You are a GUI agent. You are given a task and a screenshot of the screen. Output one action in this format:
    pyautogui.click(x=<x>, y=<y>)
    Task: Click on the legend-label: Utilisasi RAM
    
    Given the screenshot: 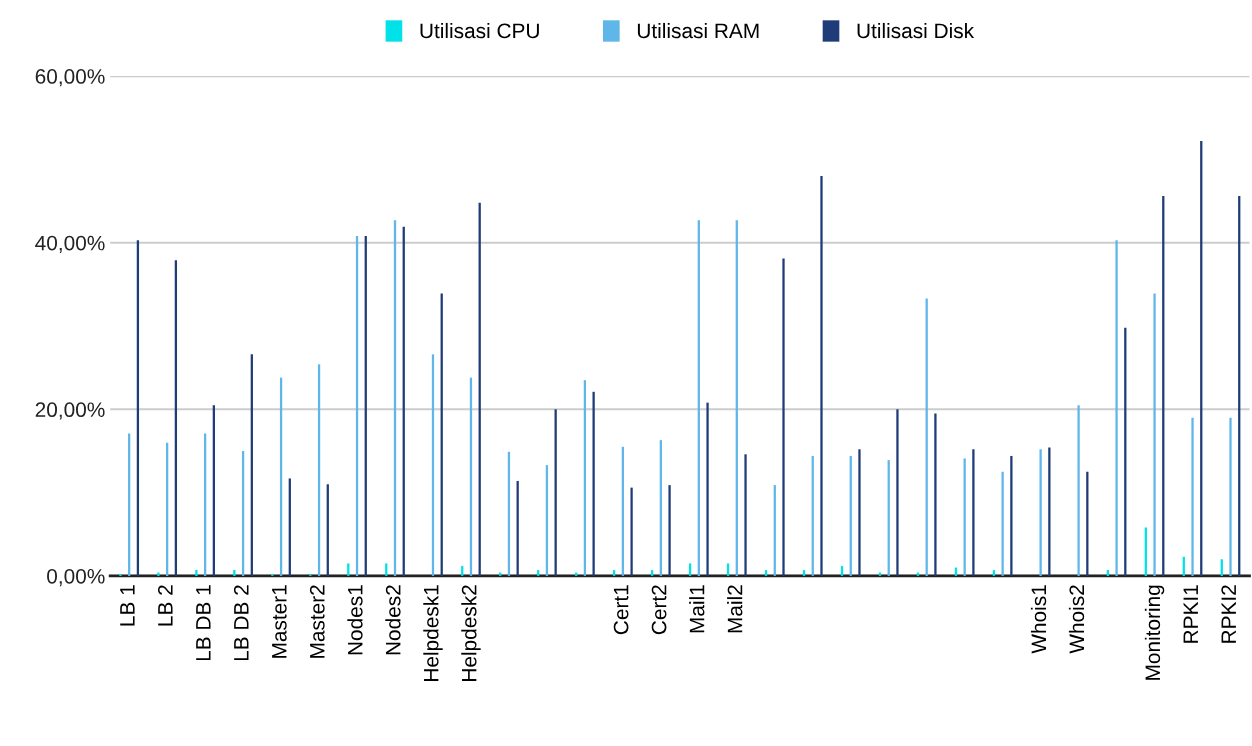 What is the action you would take?
    pyautogui.click(x=698, y=30)
    